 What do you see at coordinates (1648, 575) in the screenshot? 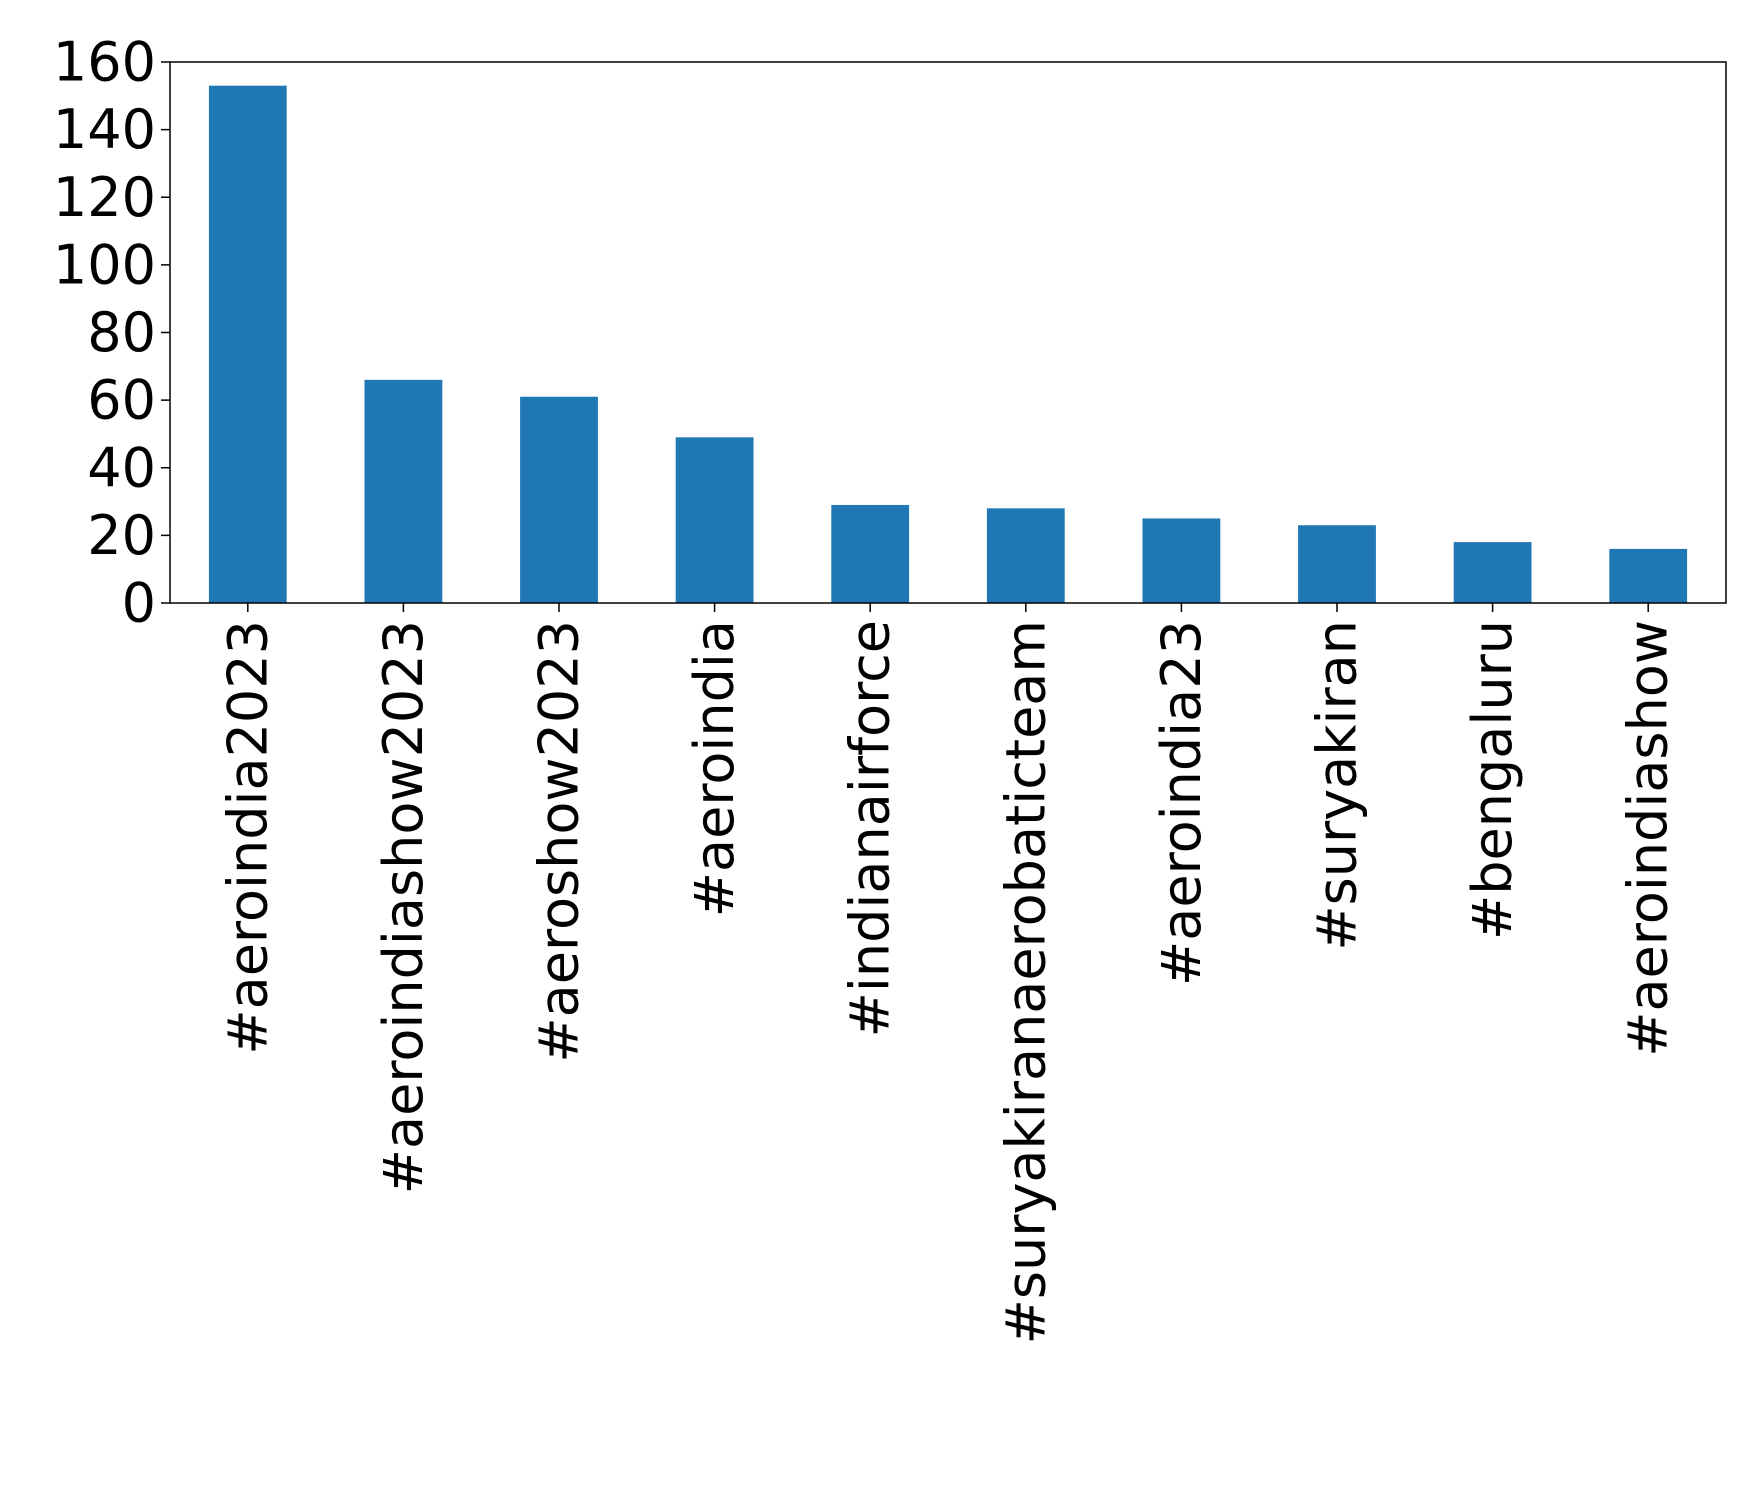
I see `bar-aeroindiashow` at bounding box center [1648, 575].